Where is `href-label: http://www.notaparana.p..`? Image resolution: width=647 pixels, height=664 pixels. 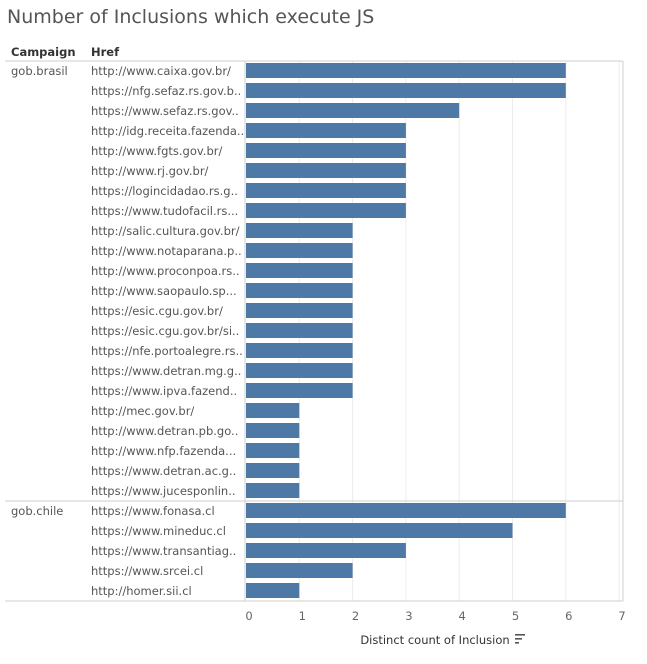
href-label: http://www.notaparana.p.. is located at coordinates (166, 251).